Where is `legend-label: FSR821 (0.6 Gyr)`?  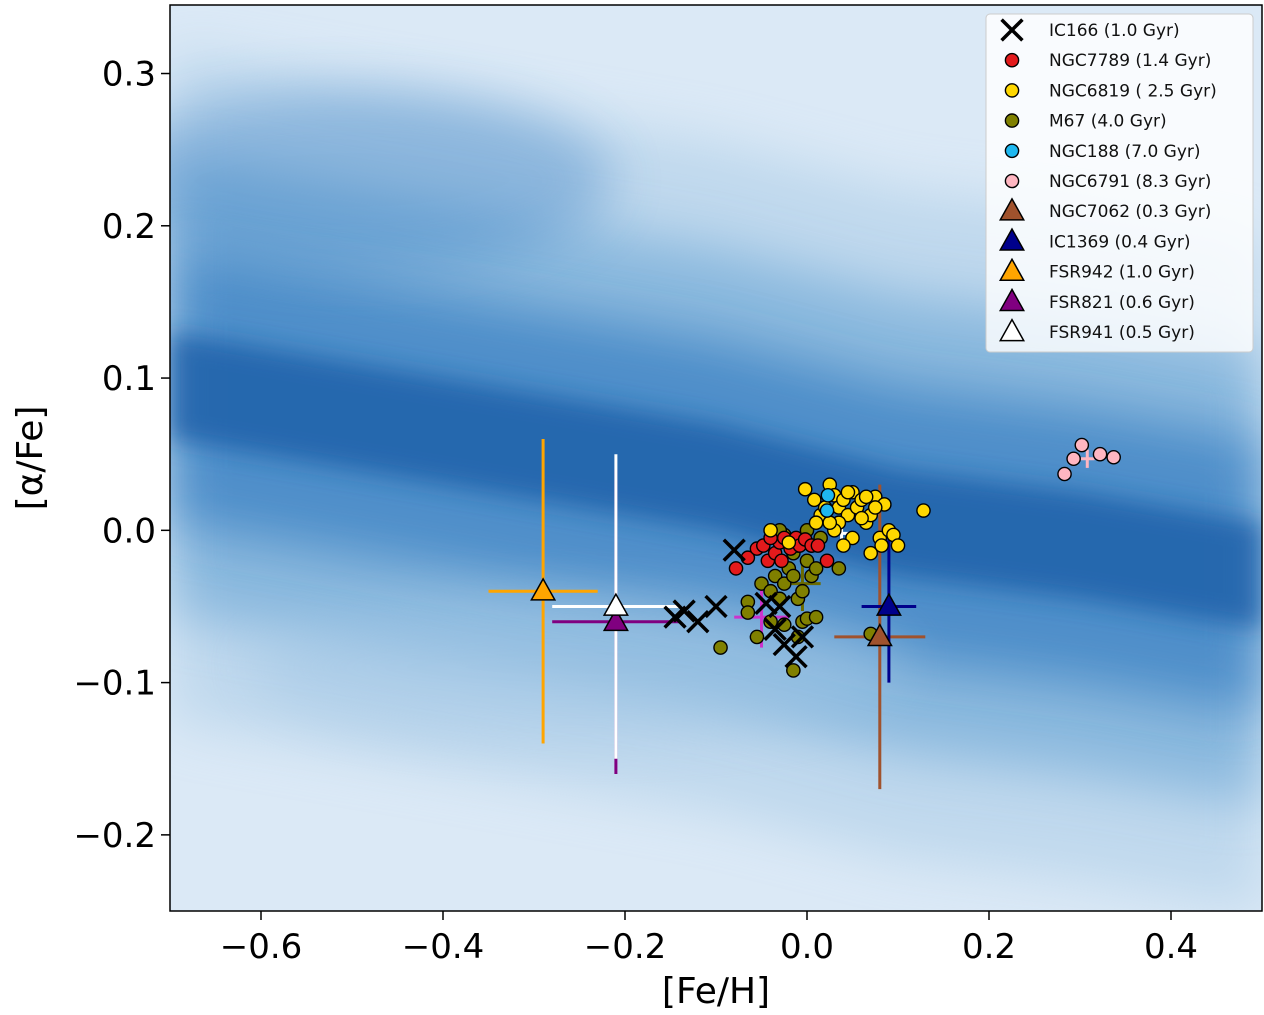 legend-label: FSR821 (0.6 Gyr) is located at coordinates (1122, 303).